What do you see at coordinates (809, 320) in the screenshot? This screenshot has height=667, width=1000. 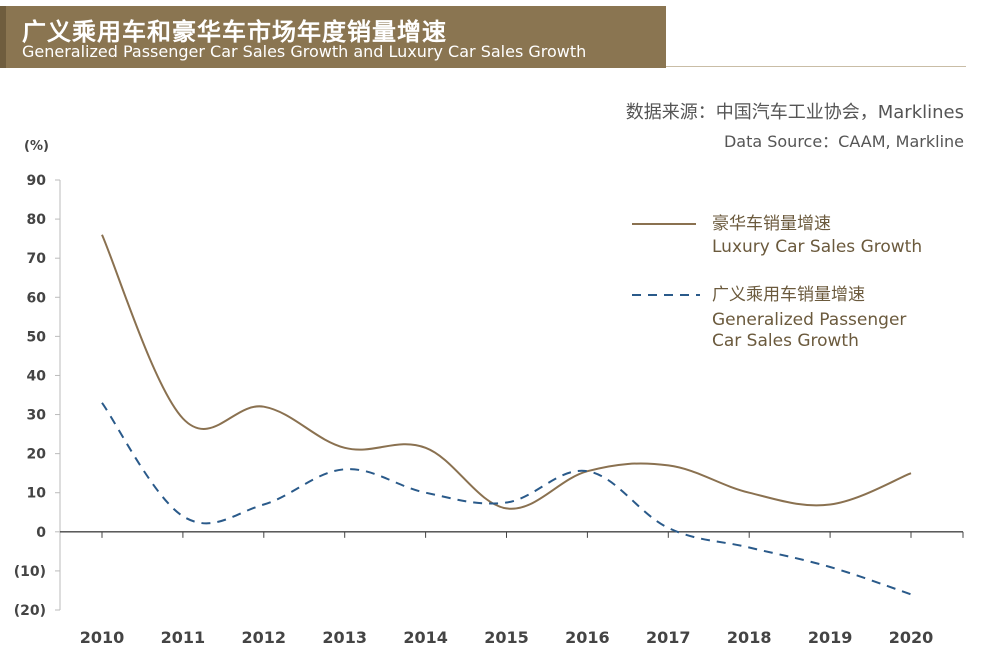 I see `legend-passenger-label-en-1: Generalized Passenger` at bounding box center [809, 320].